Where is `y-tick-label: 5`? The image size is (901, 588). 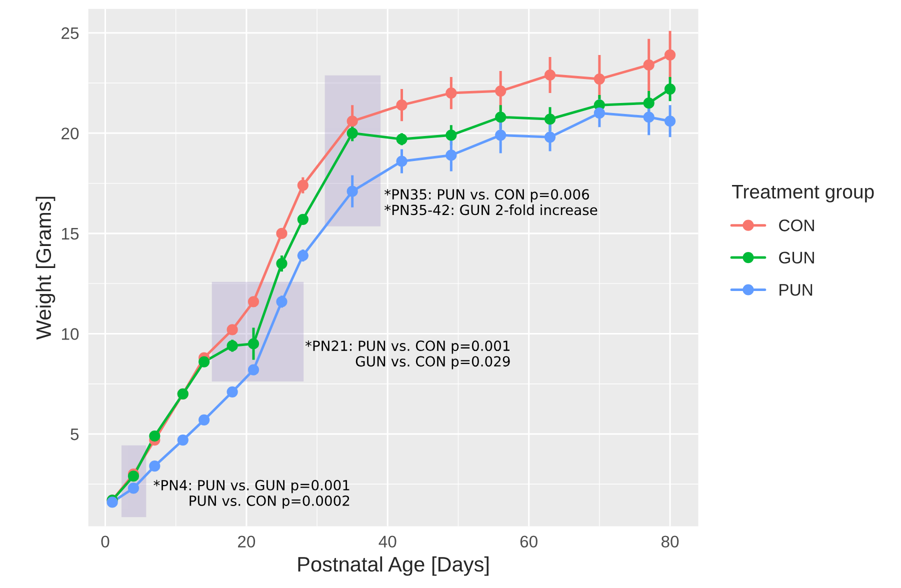 y-tick-label: 5 is located at coordinates (74, 434).